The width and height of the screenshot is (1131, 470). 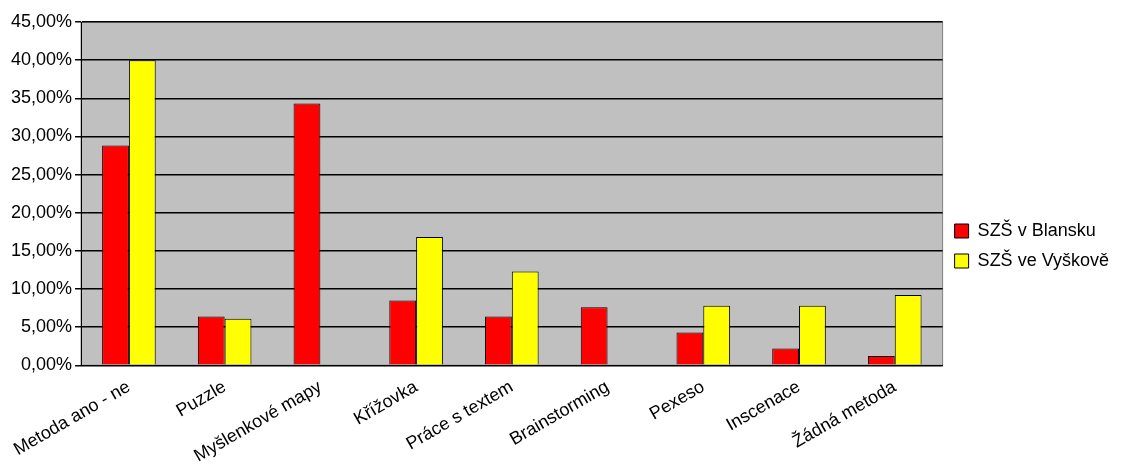 What do you see at coordinates (41, 97) in the screenshot?
I see `y-tick-label: 35,00%` at bounding box center [41, 97].